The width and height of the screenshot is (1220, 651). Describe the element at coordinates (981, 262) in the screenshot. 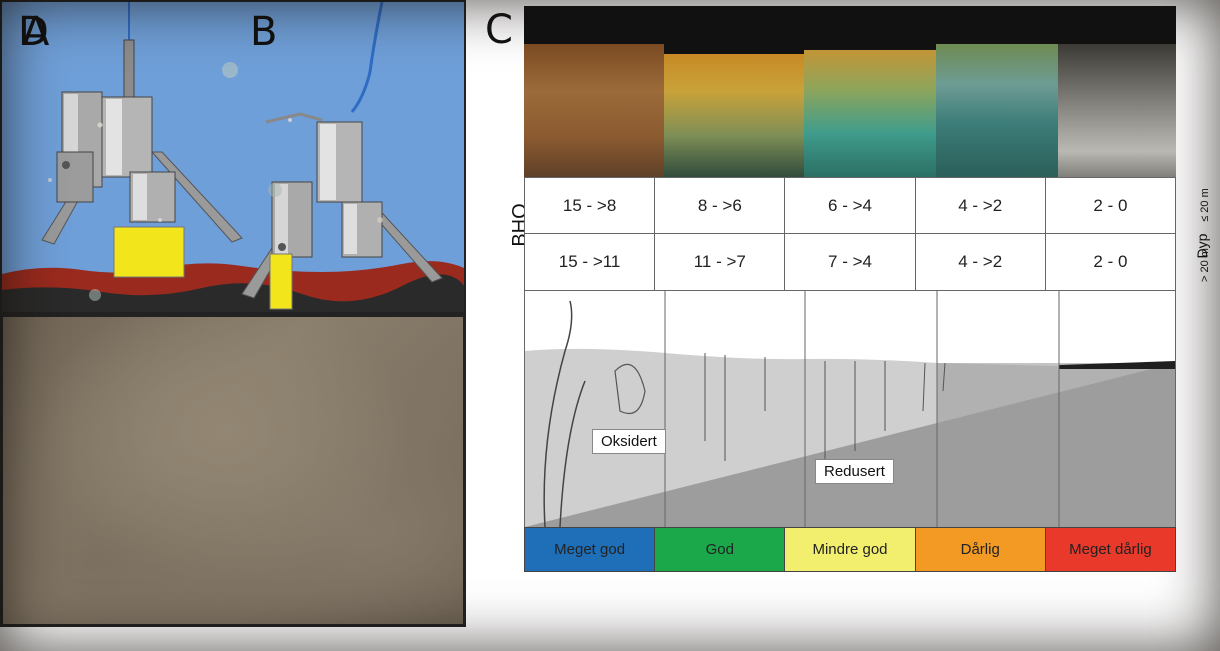

I see `bhq-shallow-cell: 4 - >2` at that location.